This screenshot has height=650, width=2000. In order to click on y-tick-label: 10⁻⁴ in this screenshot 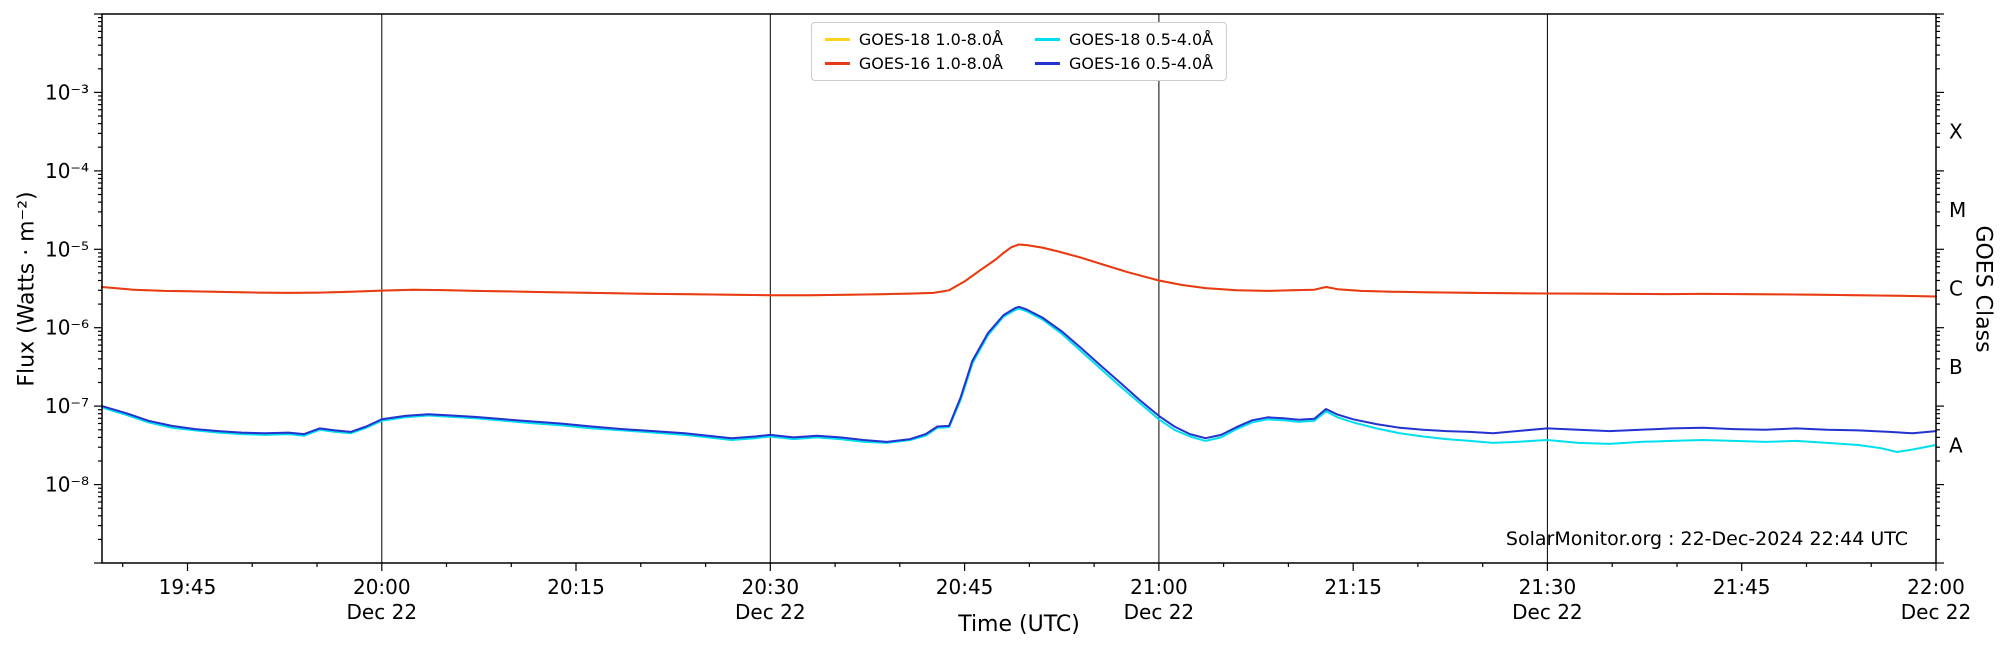, I will do `click(67, 171)`.